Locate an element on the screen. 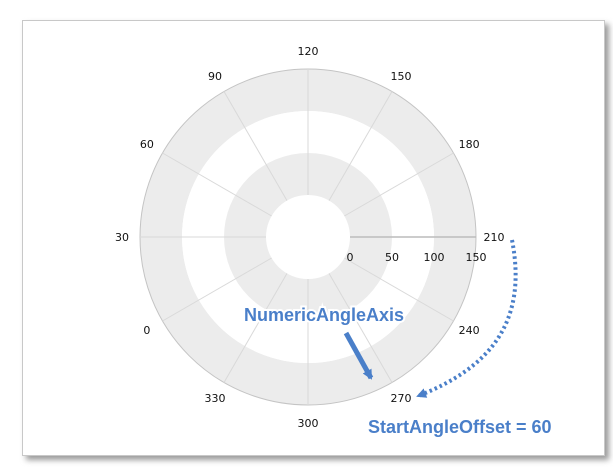 The width and height of the screenshot is (613, 475). radius-tick-label: 0 is located at coordinates (350, 257).